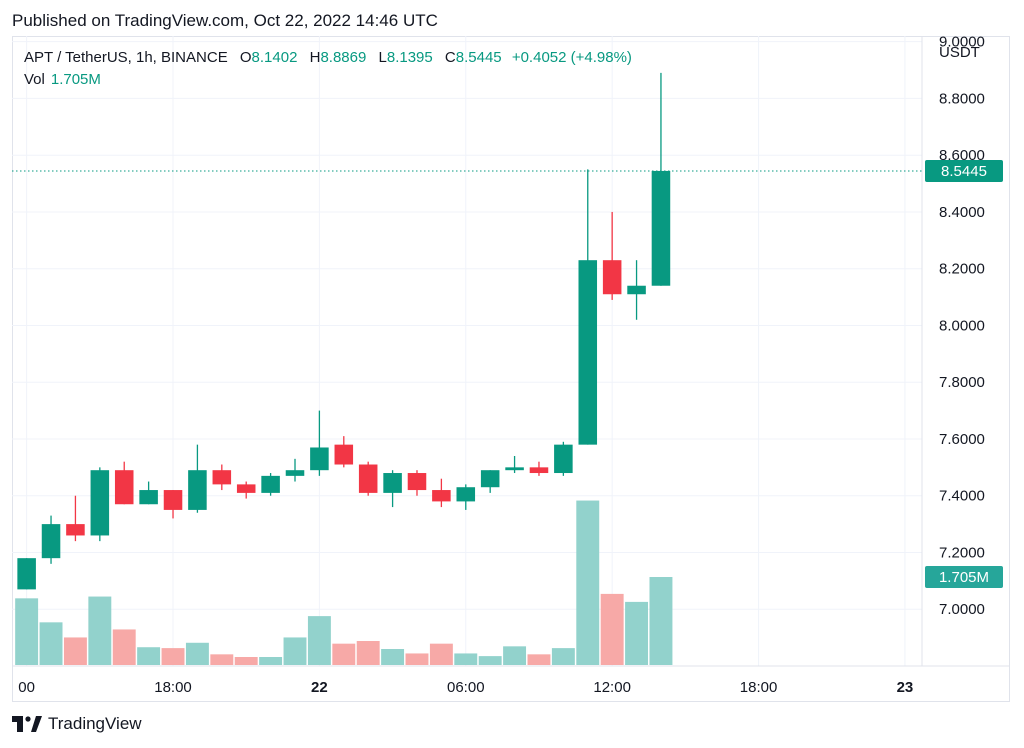 The height and width of the screenshot is (748, 1024). I want to click on close-label: C, so click(450, 57).